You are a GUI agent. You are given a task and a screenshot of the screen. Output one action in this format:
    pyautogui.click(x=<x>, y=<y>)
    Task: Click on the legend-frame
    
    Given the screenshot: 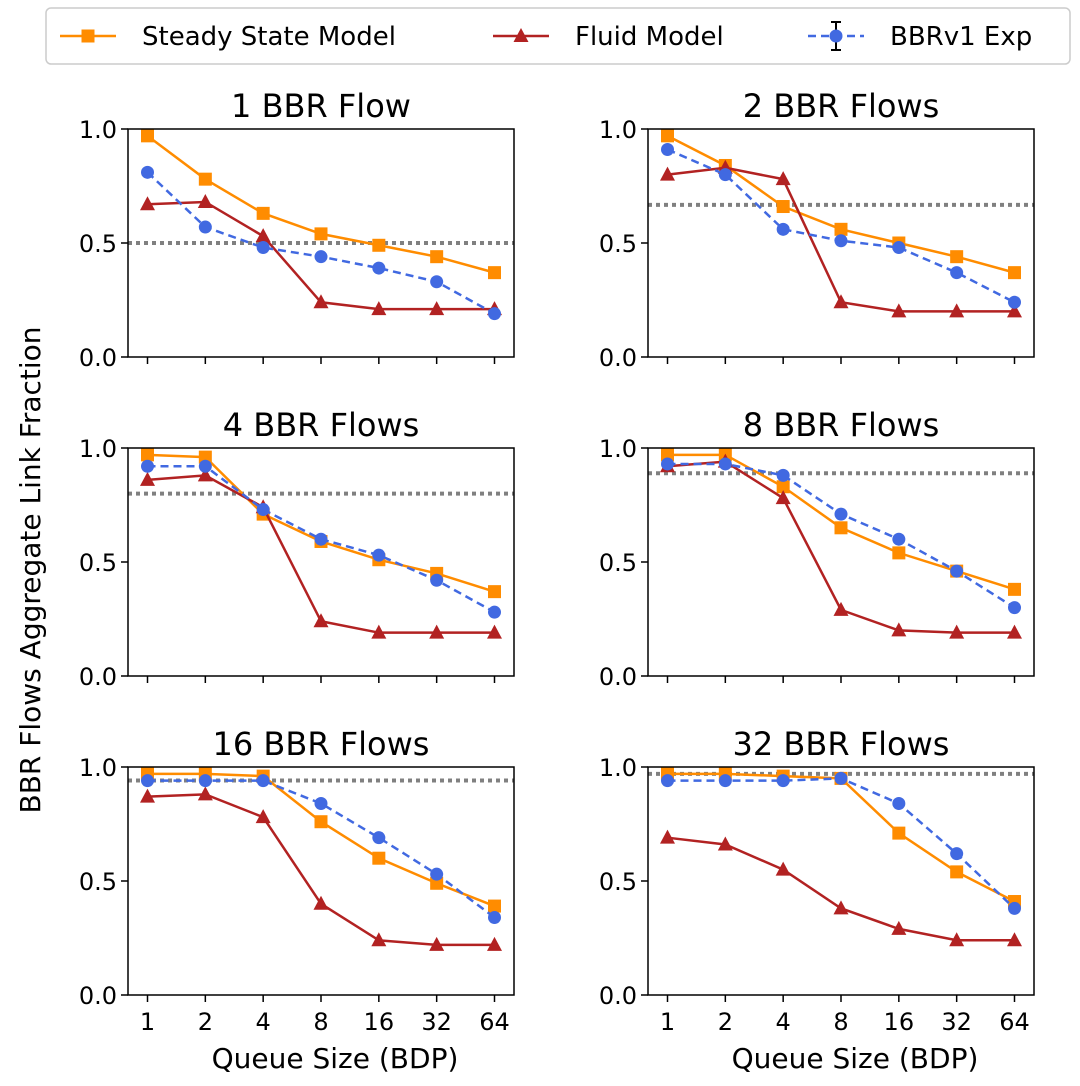 What is the action you would take?
    pyautogui.click(x=558, y=36)
    